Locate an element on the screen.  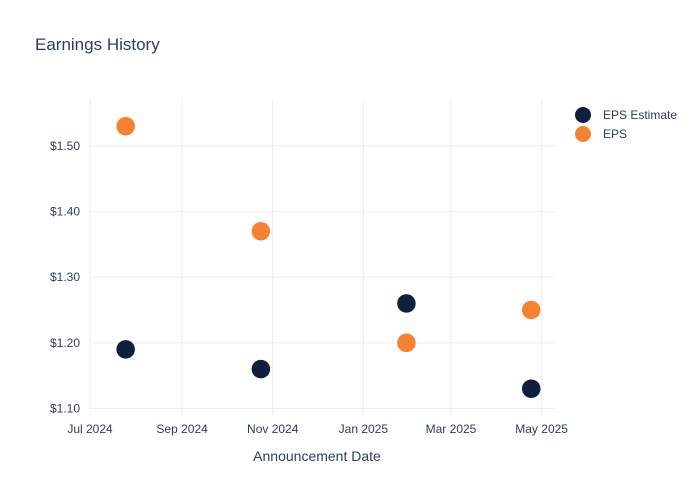
legend-label: EPS Estimate is located at coordinates (640, 115).